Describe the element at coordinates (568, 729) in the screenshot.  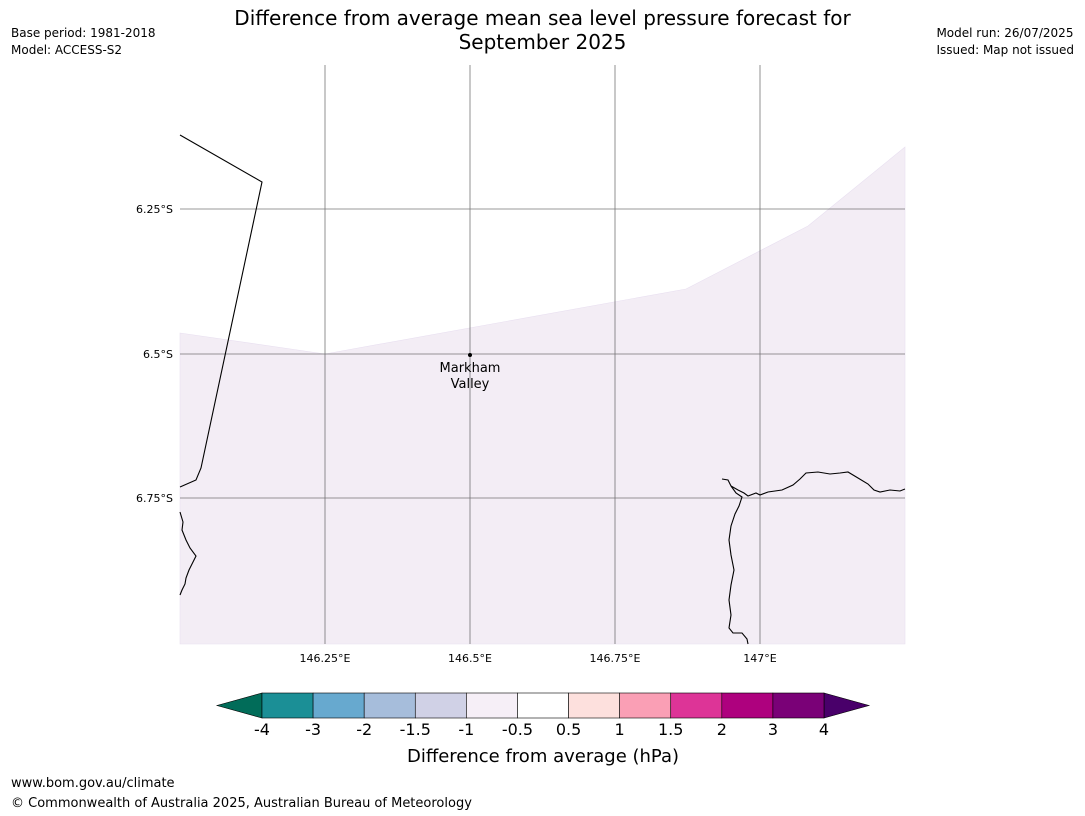
I see `colorbar-tick-label: 0.5` at that location.